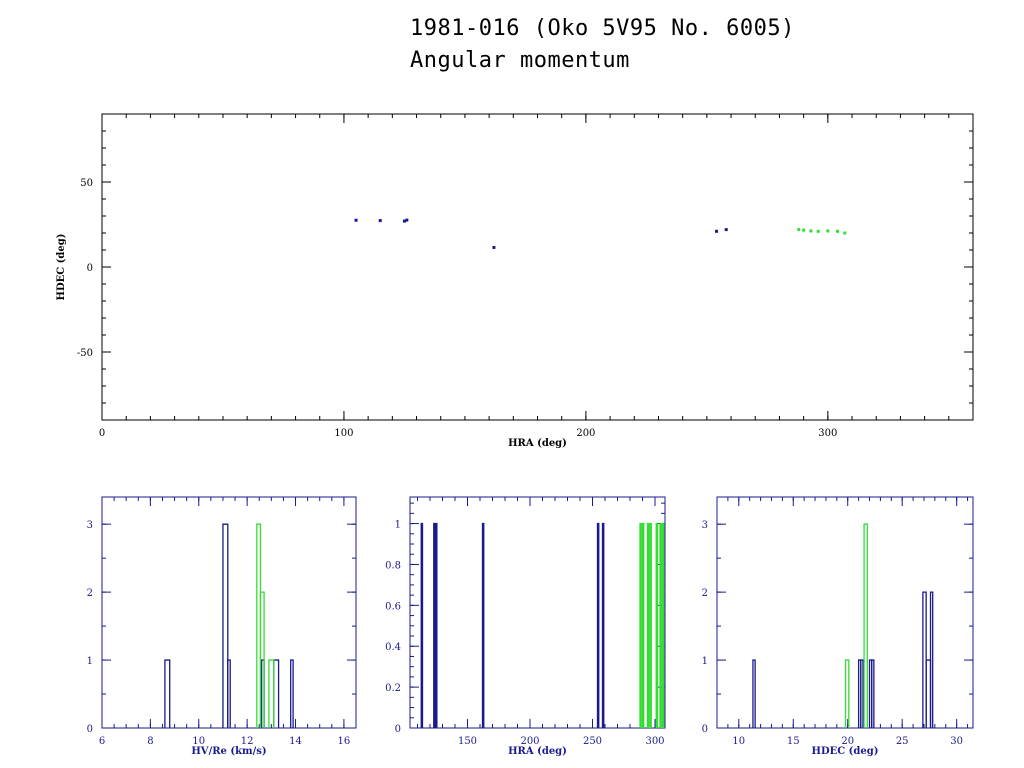 The height and width of the screenshot is (768, 1024). I want to click on y-tick-label: 0.8, so click(393, 565).